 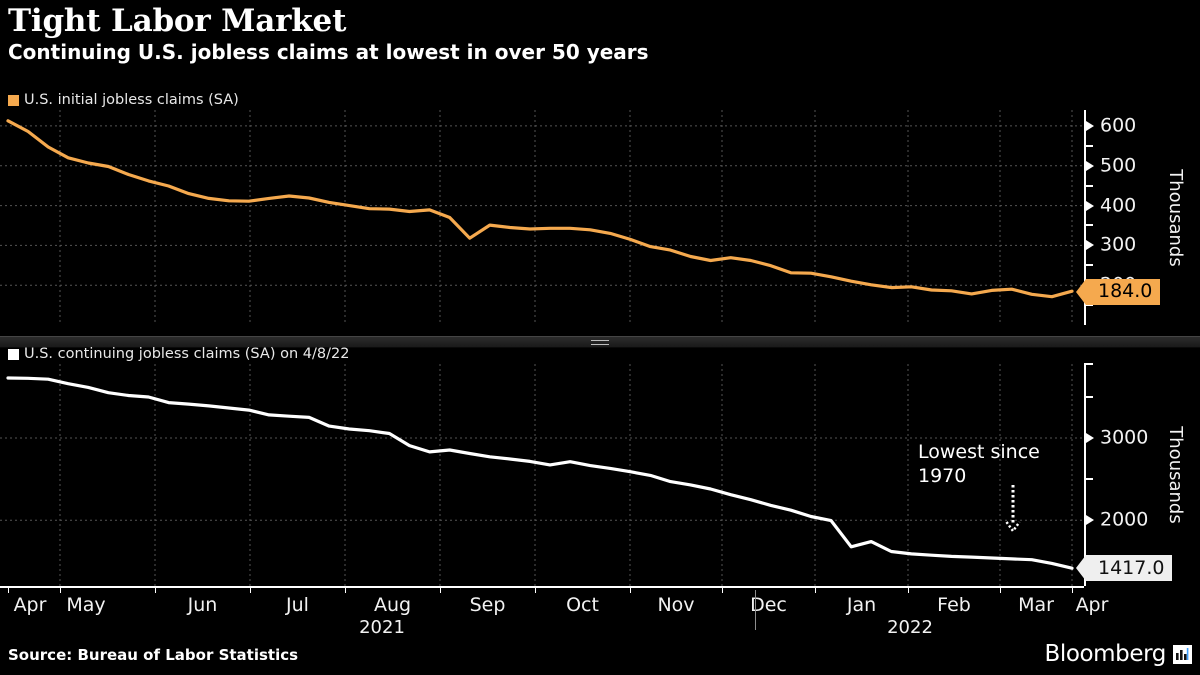 I want to click on y-axis-title-bottom: Thousands, so click(x=1175, y=475).